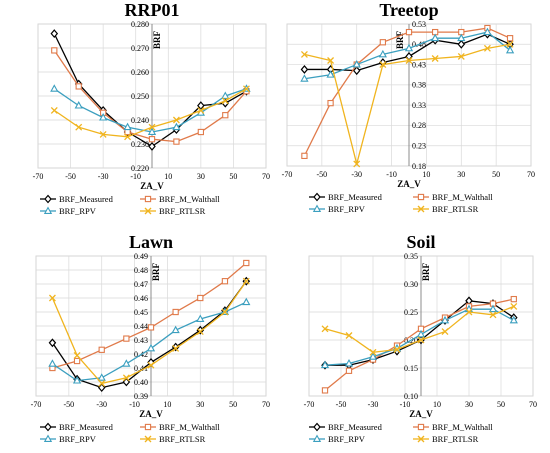 Image resolution: width=550 pixels, height=453 pixels. I want to click on y-tick-label: 0.38, so click(419, 85).